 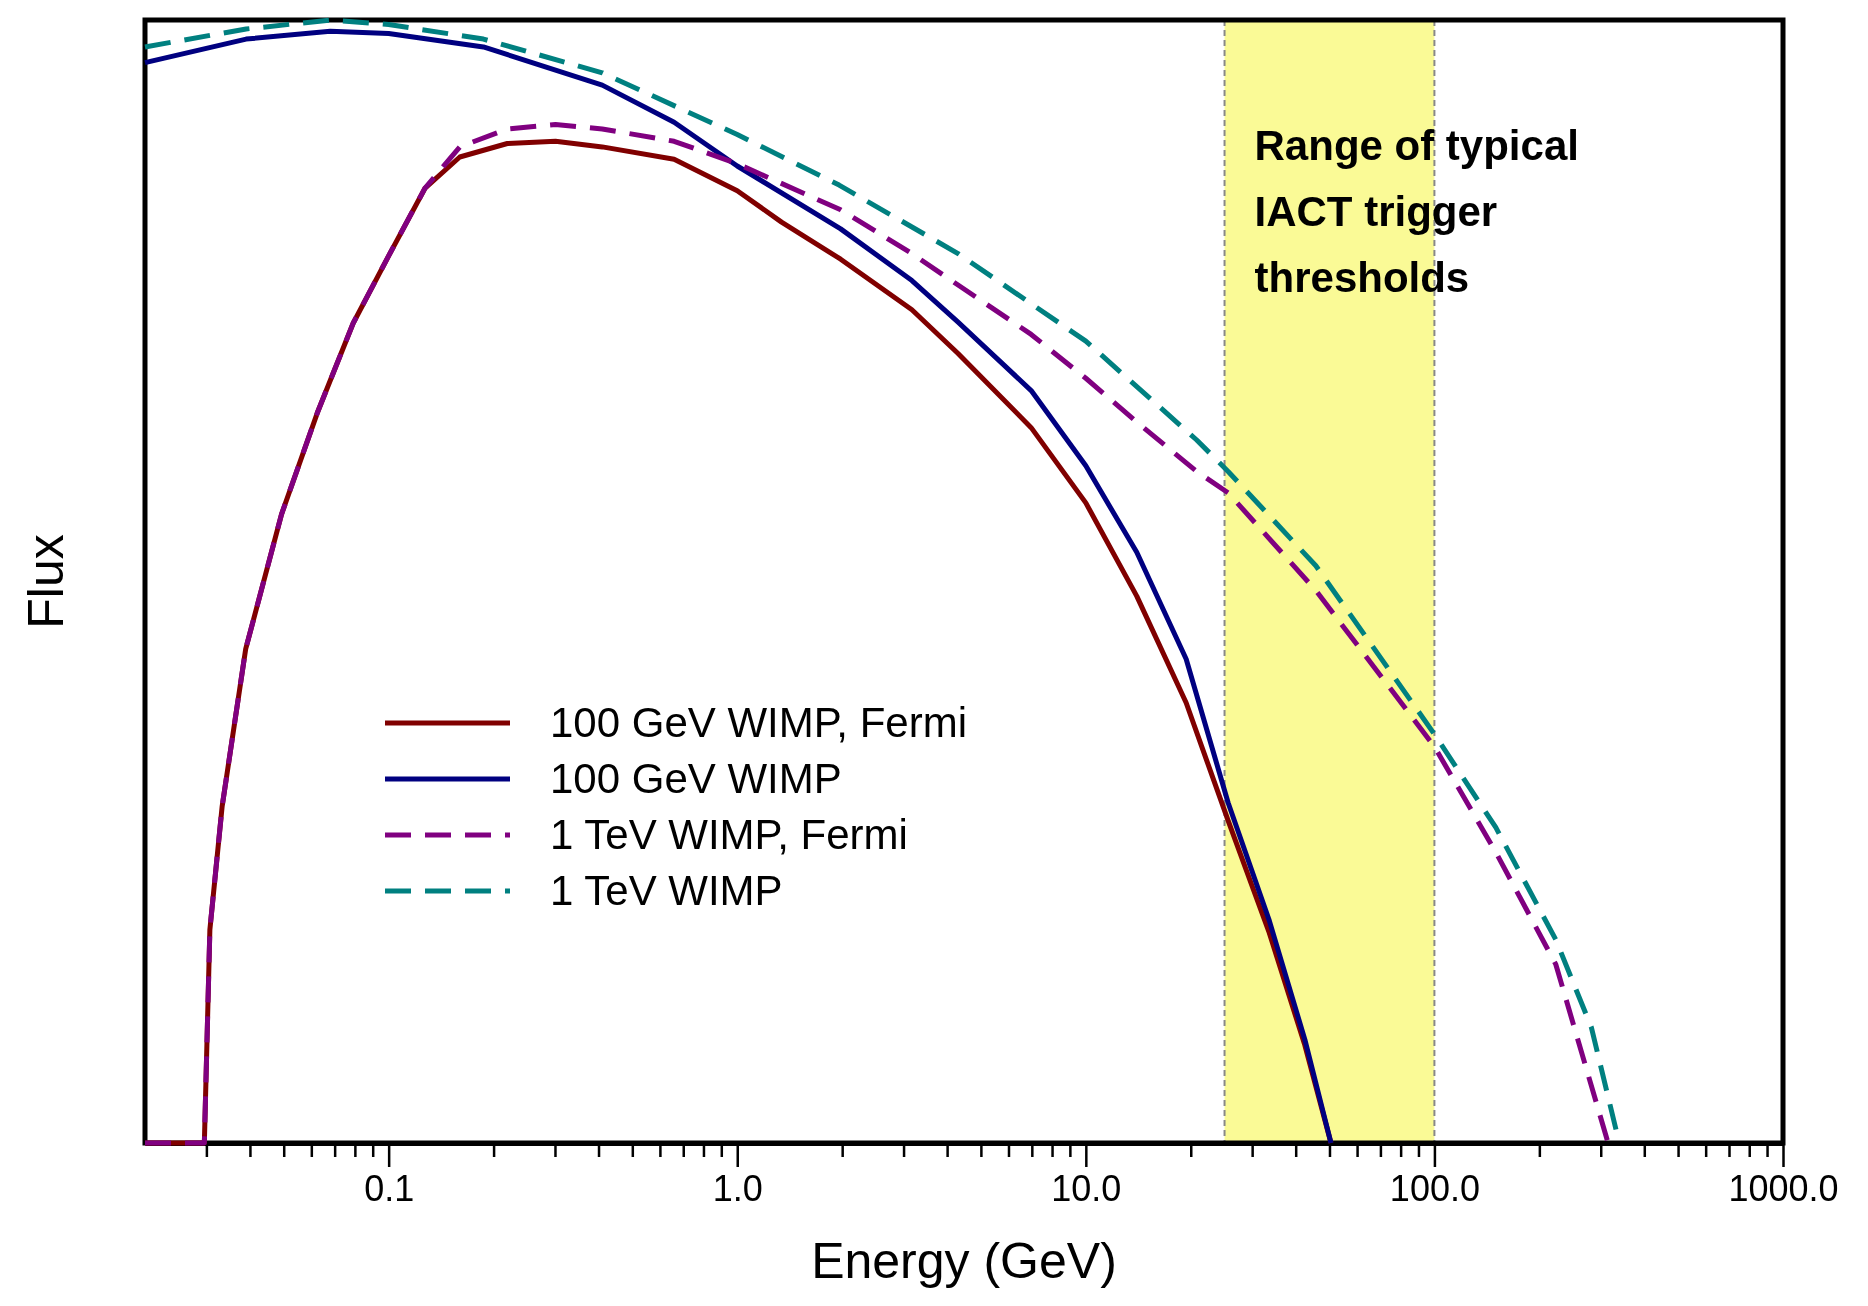 I want to click on x-tick-label: 1000.0, so click(x=1783, y=1188).